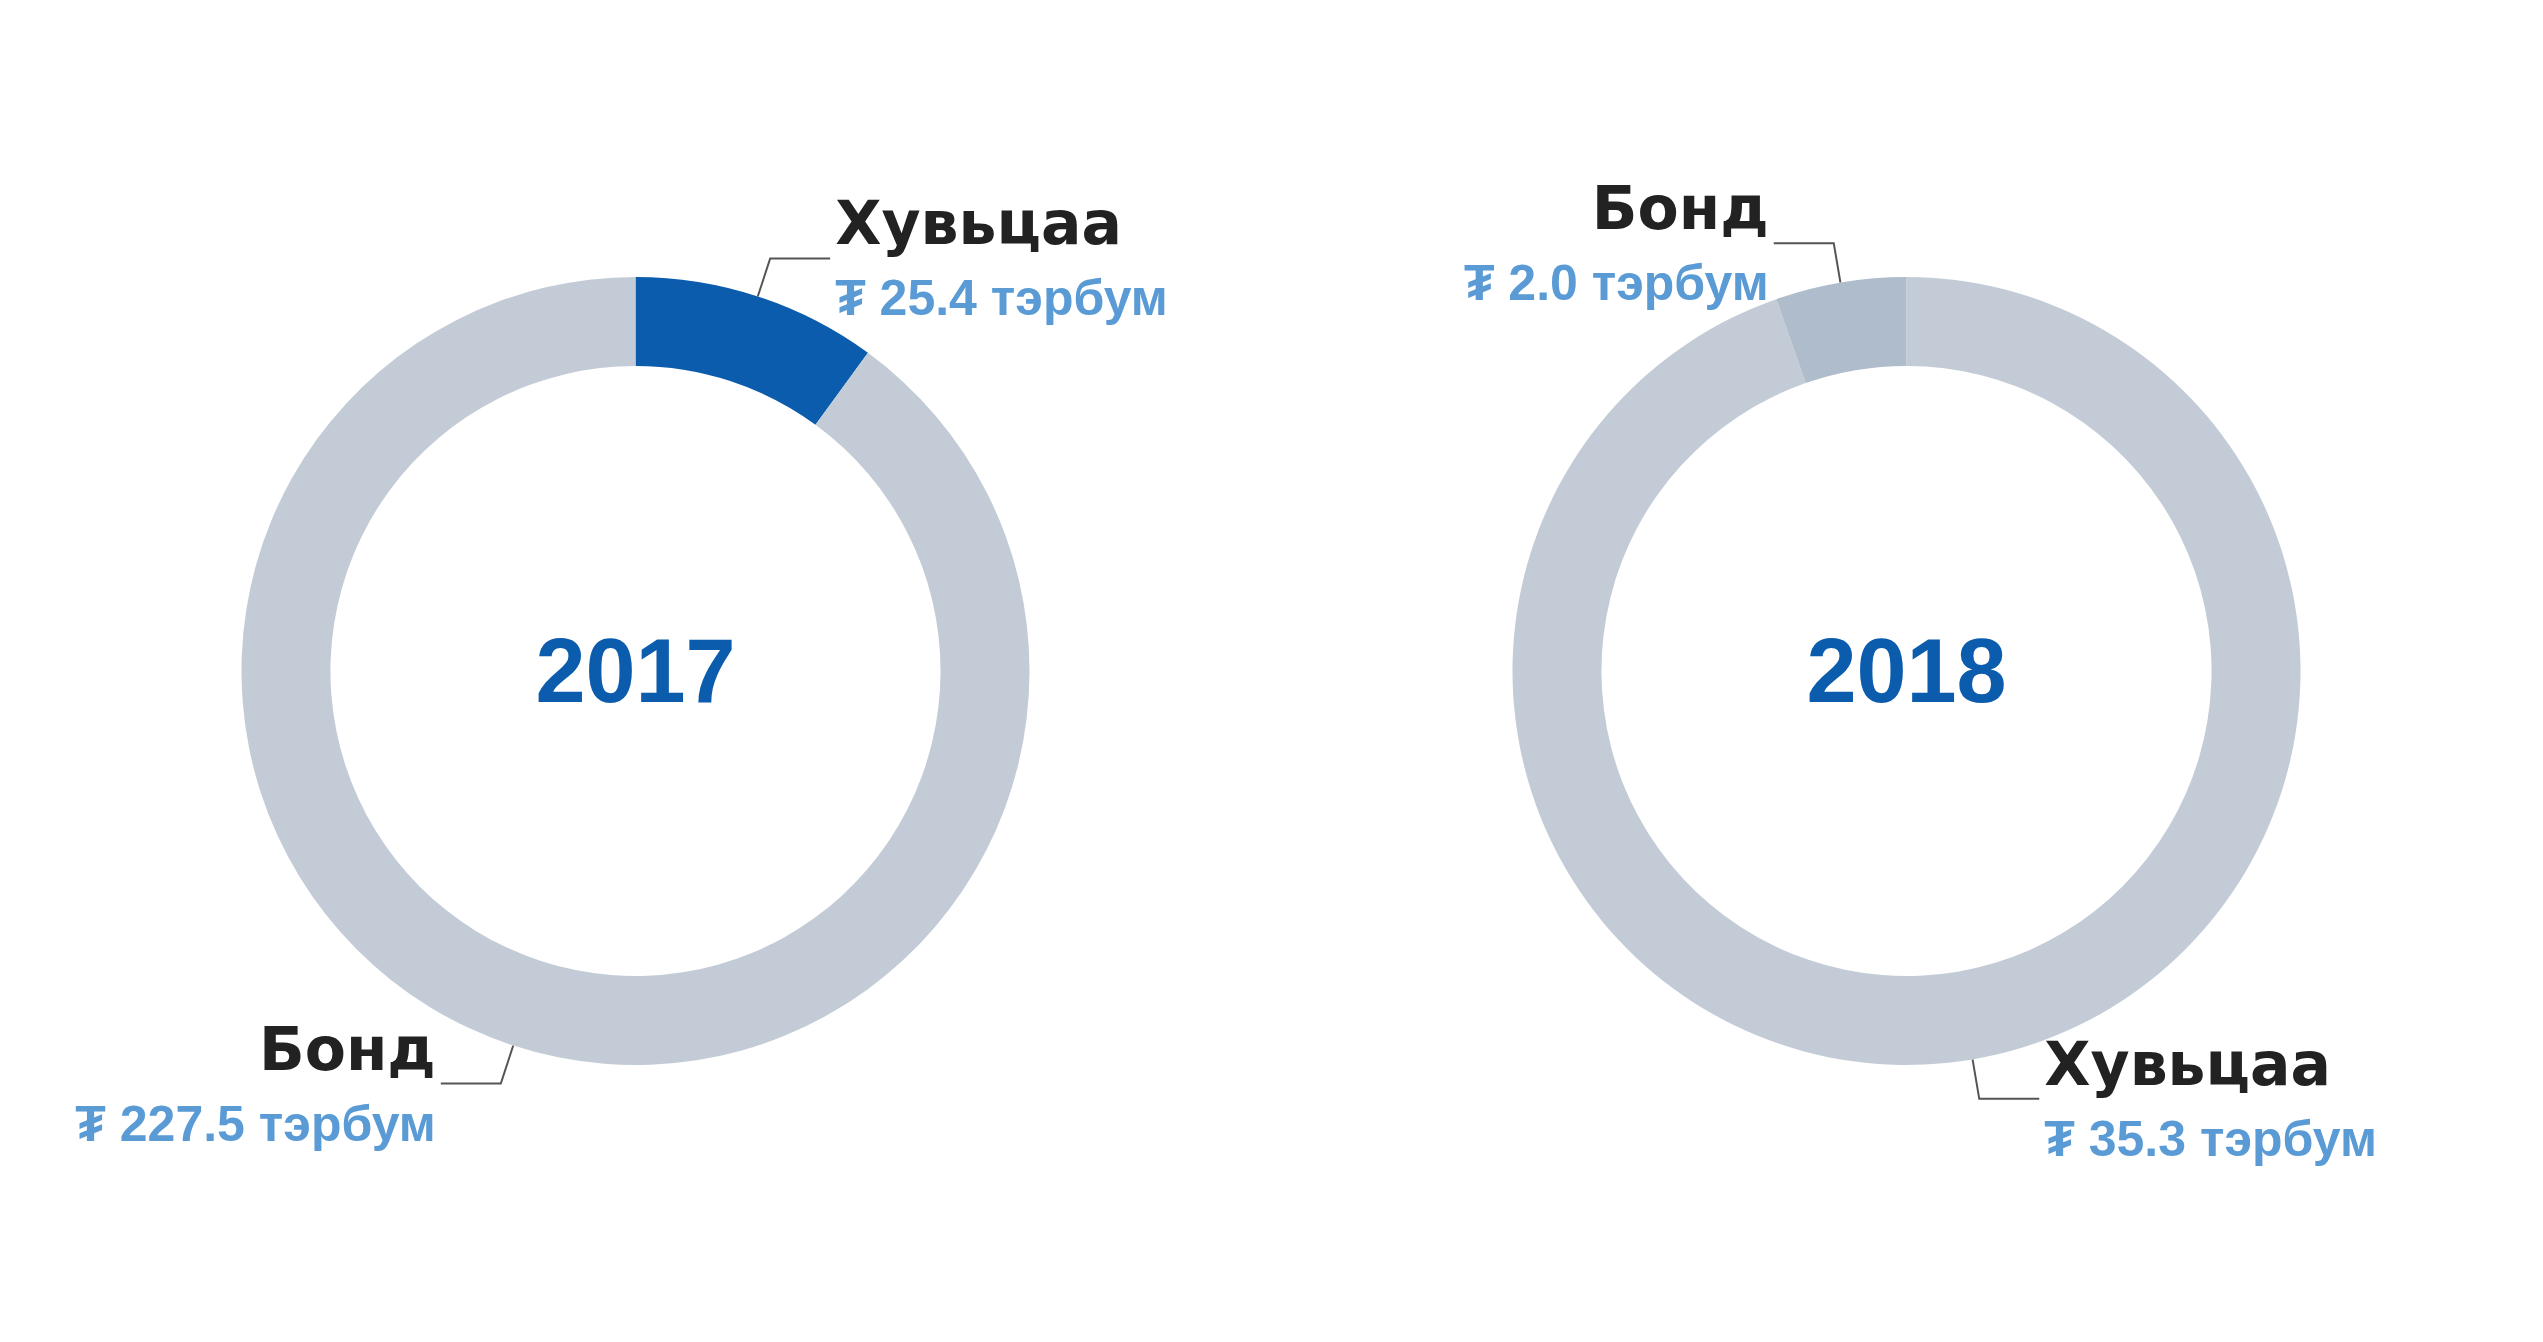 This screenshot has width=2543, height=1342. I want to click on text: 2018, so click(1906, 671).